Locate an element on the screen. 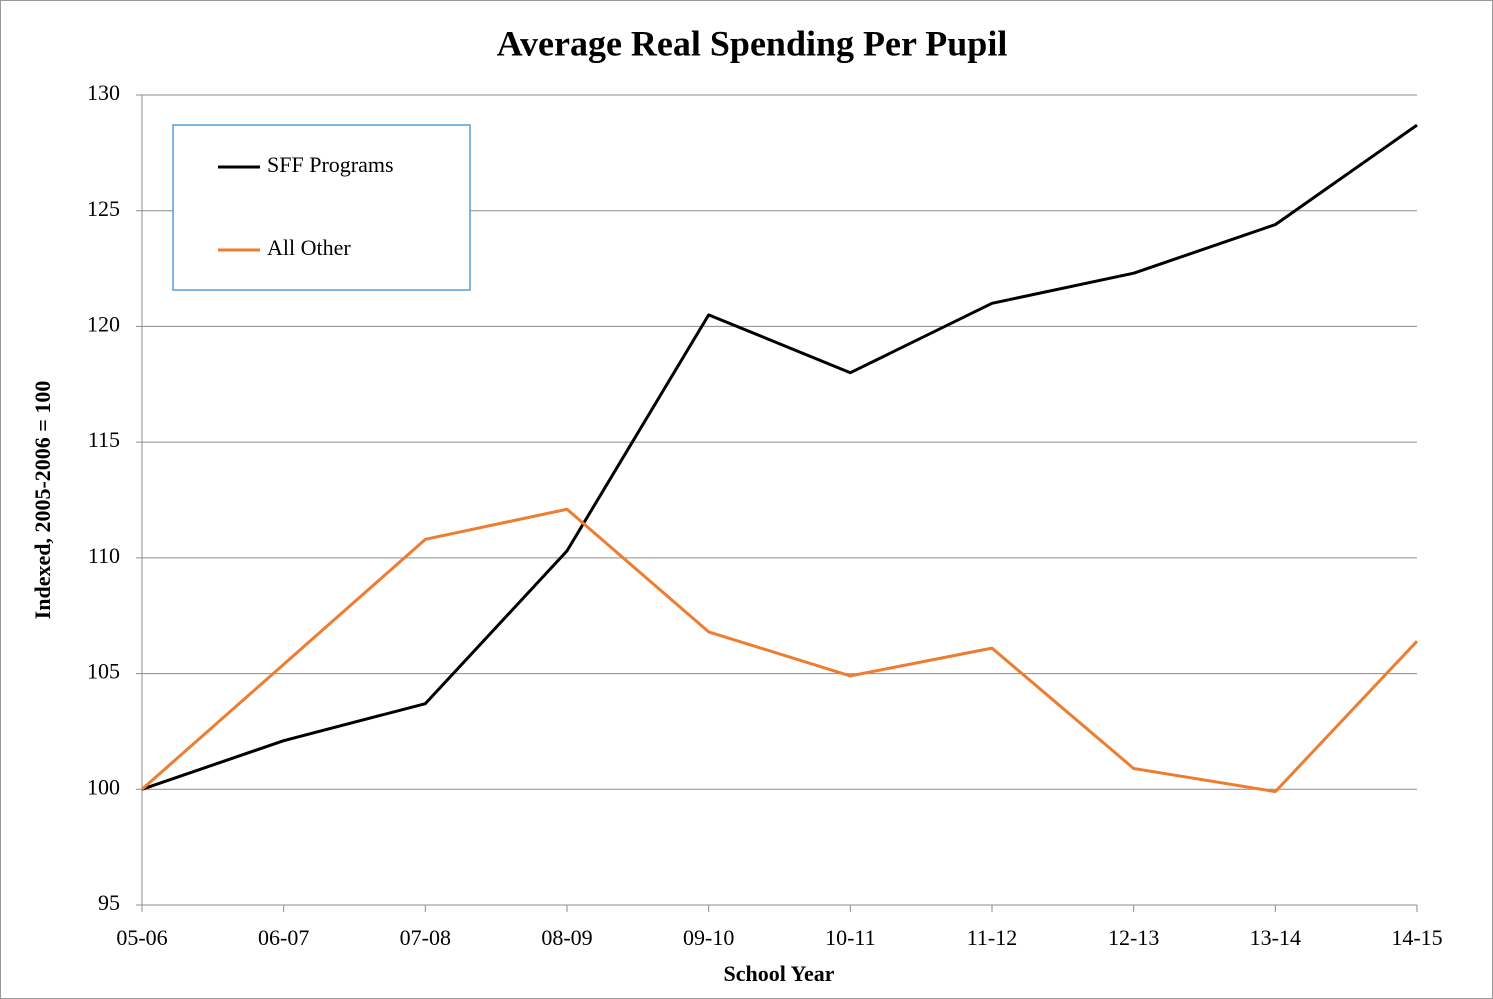  chart-title: Average Real Spending Per Pupil is located at coordinates (752, 43).